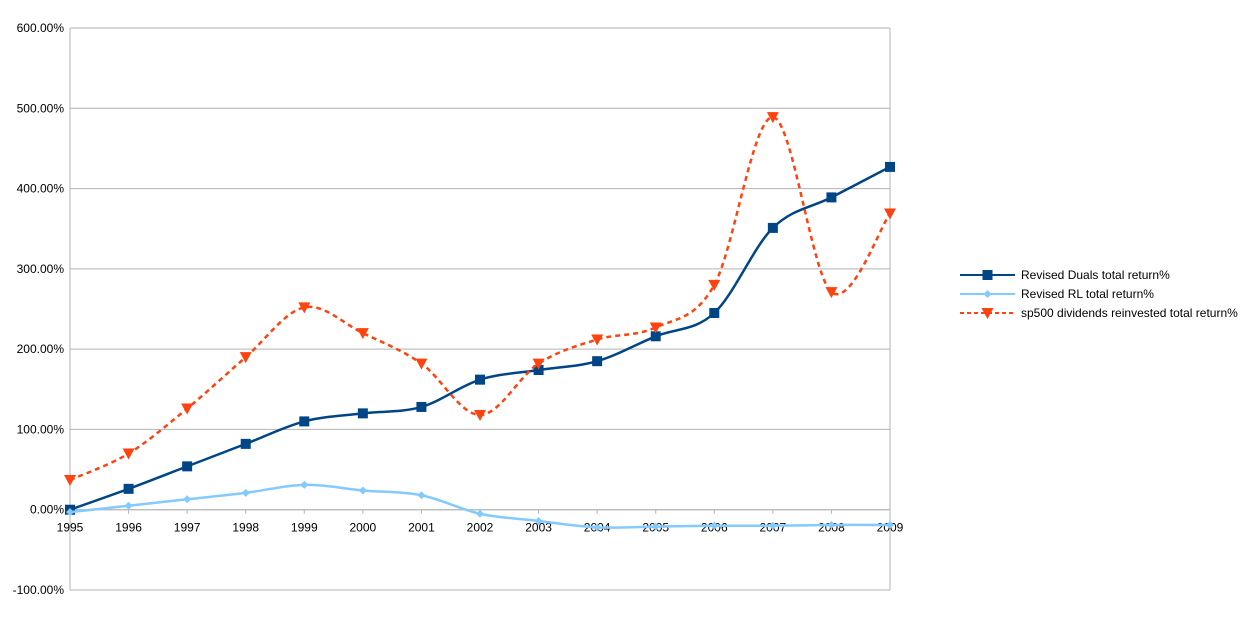 Image resolution: width=1250 pixels, height=626 pixels. I want to click on y-tick-label: 200.00%, so click(41, 349).